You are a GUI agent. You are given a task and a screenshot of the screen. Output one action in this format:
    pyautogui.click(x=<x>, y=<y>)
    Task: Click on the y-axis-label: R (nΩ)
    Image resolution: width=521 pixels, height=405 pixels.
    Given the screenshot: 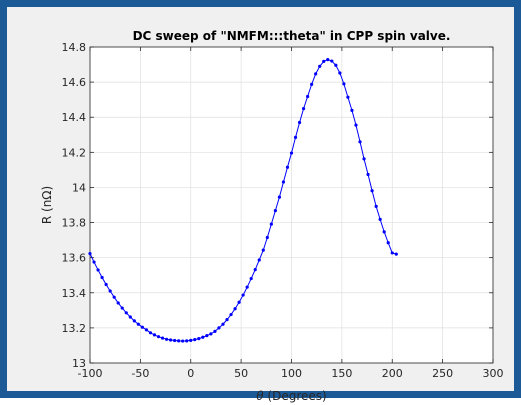 What is the action you would take?
    pyautogui.click(x=47, y=205)
    